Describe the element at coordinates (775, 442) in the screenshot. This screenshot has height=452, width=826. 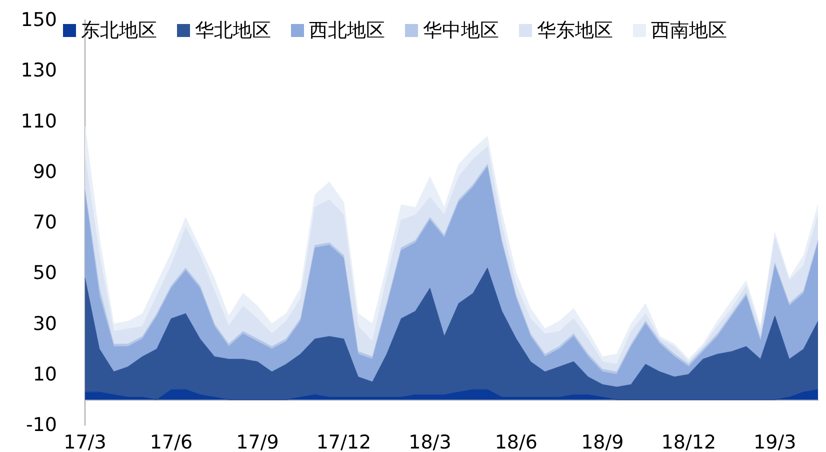
I see `x-tick-label: 19/3` at that location.